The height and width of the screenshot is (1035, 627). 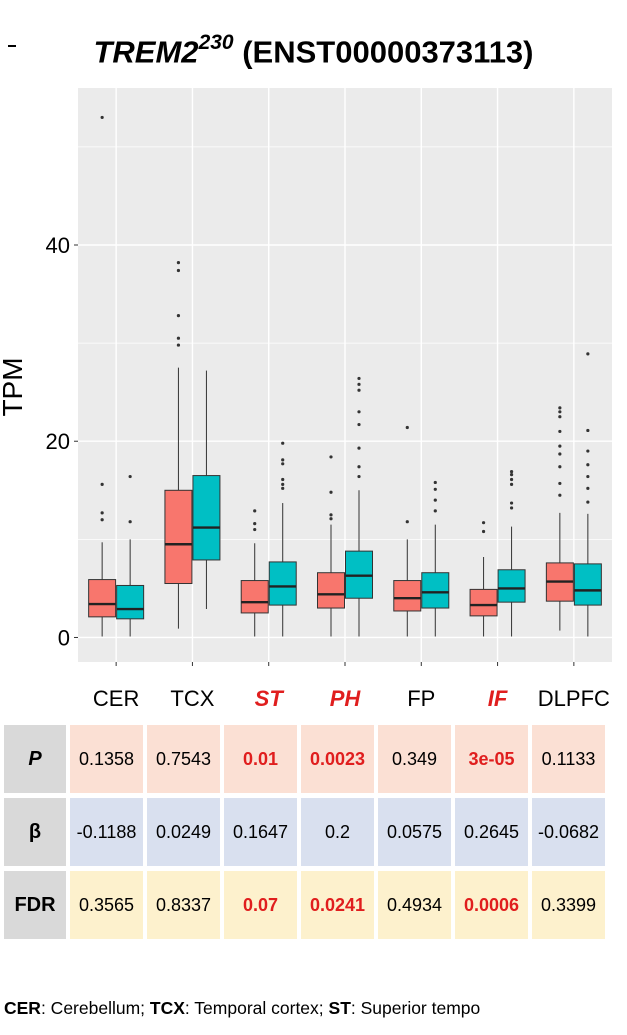 What do you see at coordinates (192, 698) in the screenshot?
I see `x-tick-label: TCX` at bounding box center [192, 698].